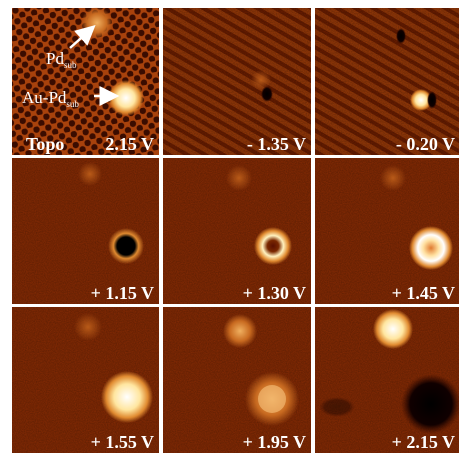 The width and height of the screenshot is (459, 453). I want to click on panel: + 1.45 V, so click(387, 231).